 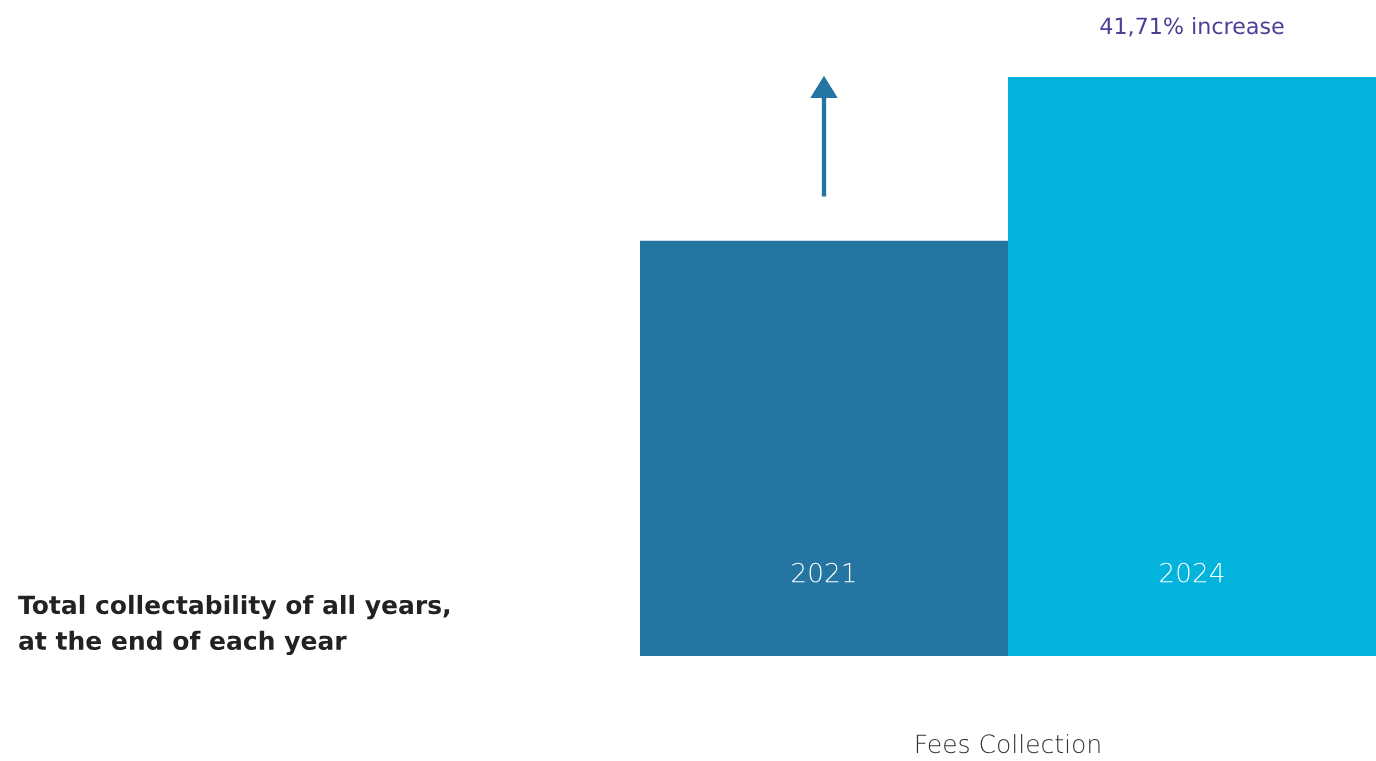 What do you see at coordinates (1008, 743) in the screenshot?
I see `x-axis-title: Fees Collection` at bounding box center [1008, 743].